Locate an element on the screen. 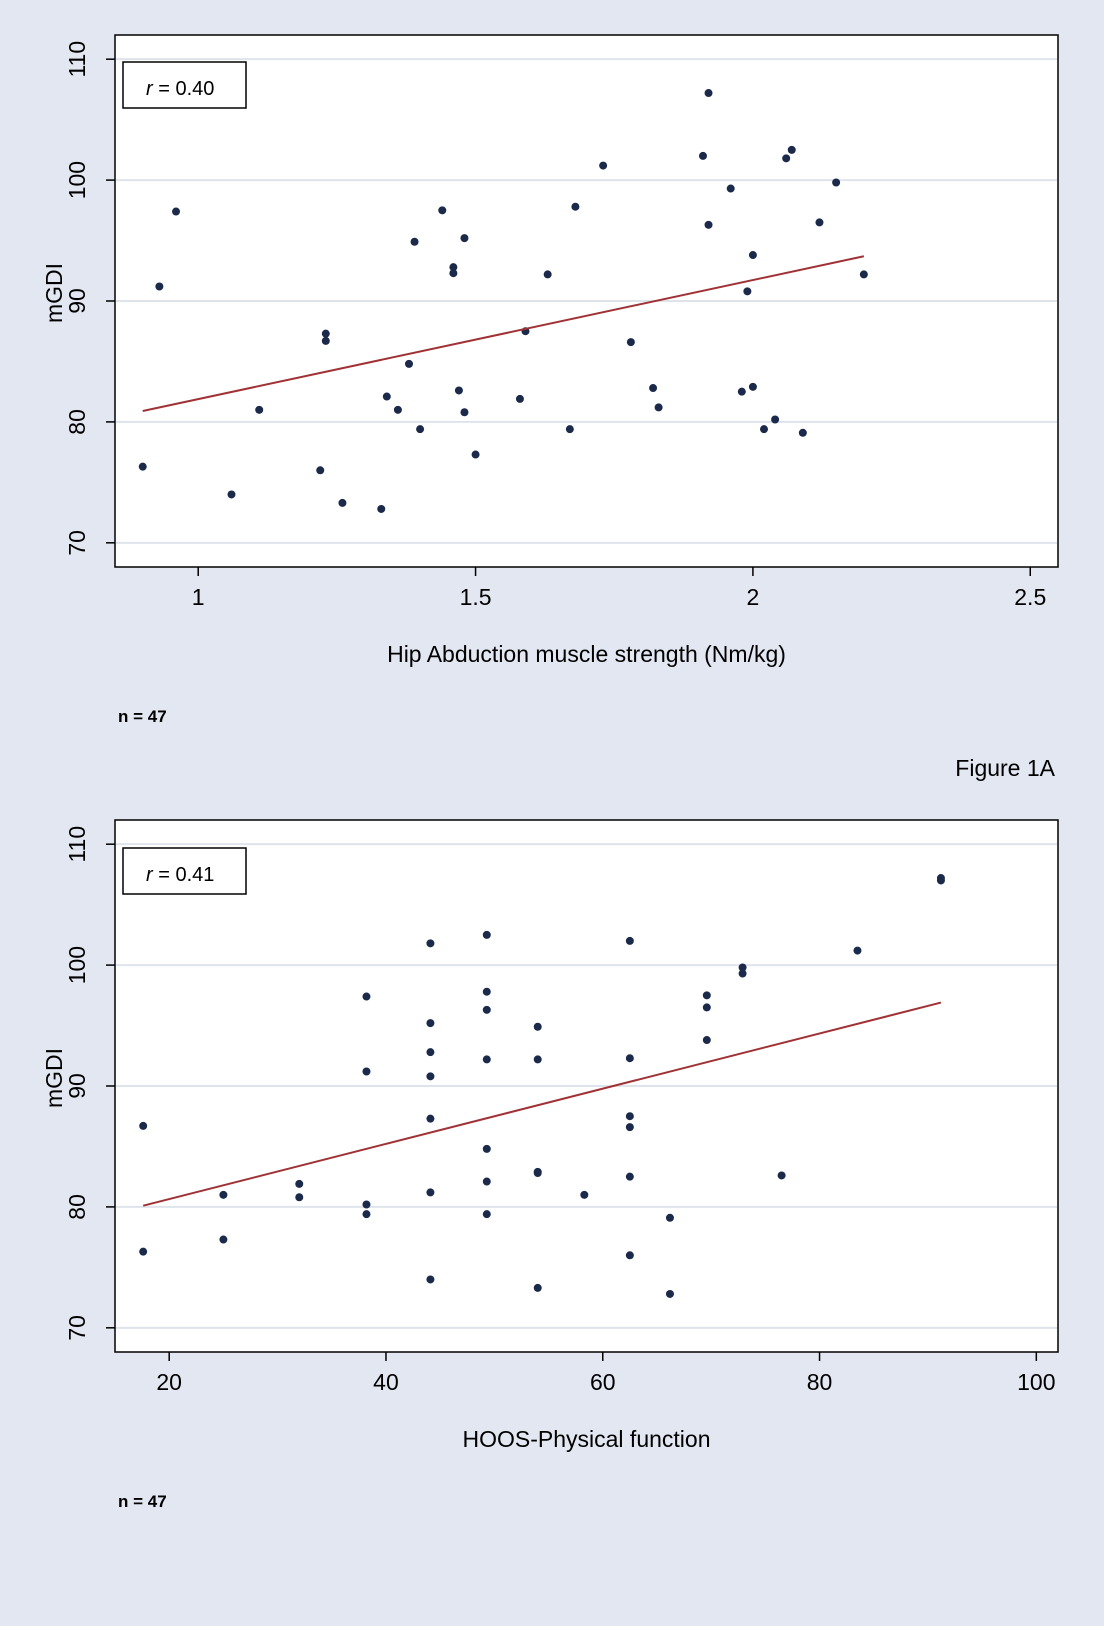 The image size is (1118, 1631). x-axis-title: HOOS-Physical function is located at coordinates (587, 1439).